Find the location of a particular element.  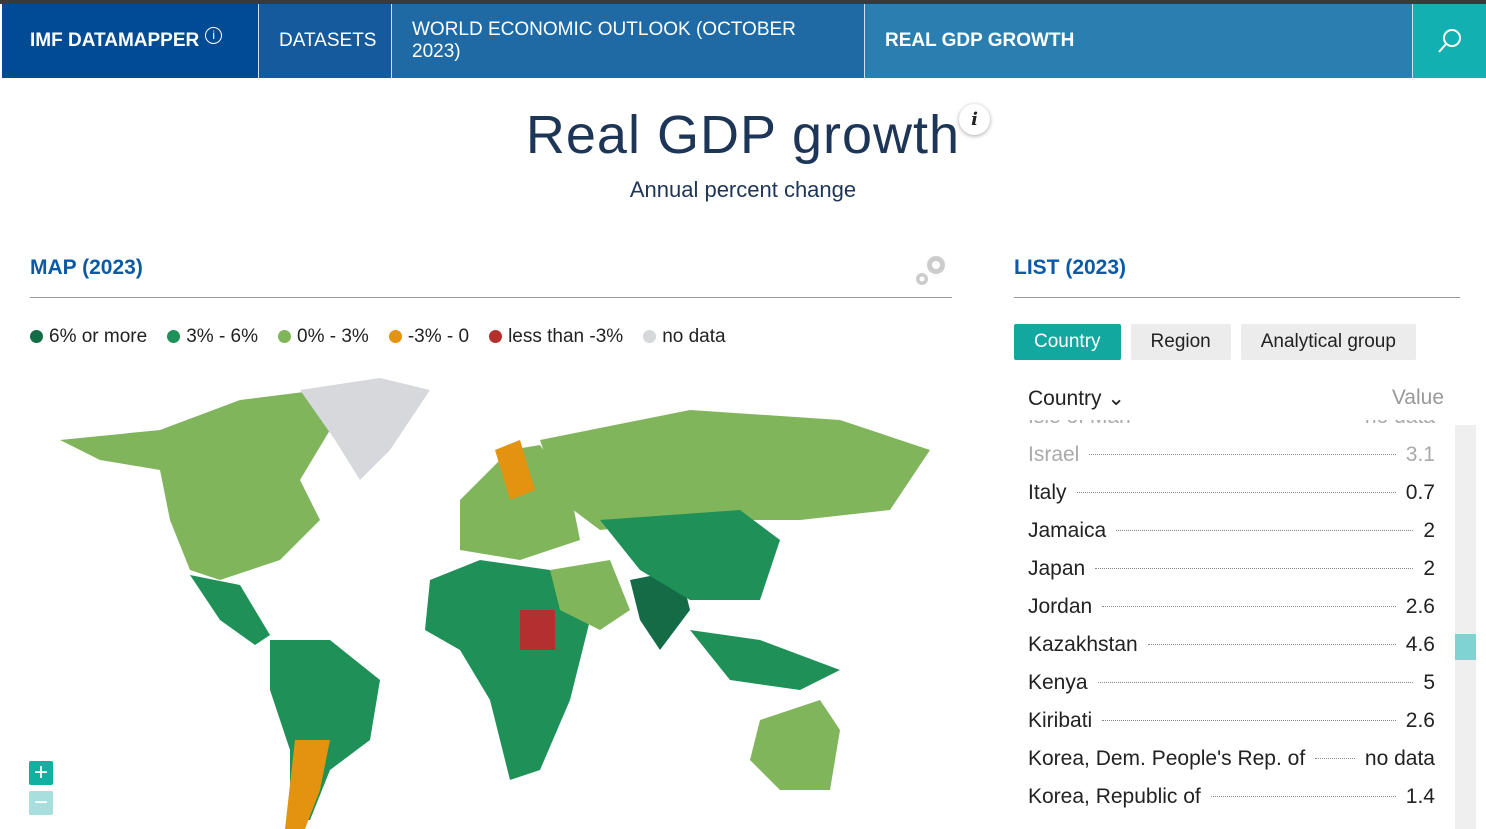

country-value: 5 is located at coordinates (1429, 682).